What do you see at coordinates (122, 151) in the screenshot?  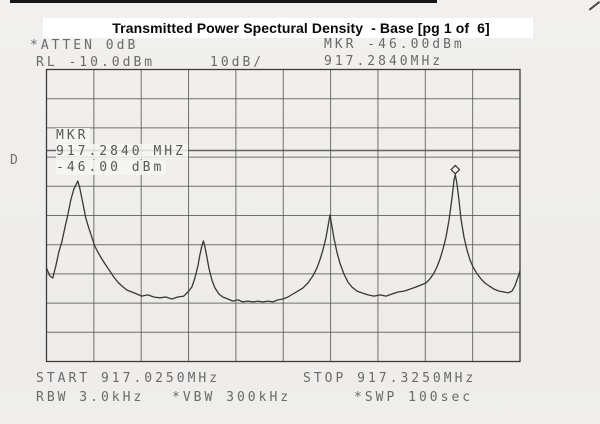 I see `marker-box-frequency: 917.2840 MHZ` at bounding box center [122, 151].